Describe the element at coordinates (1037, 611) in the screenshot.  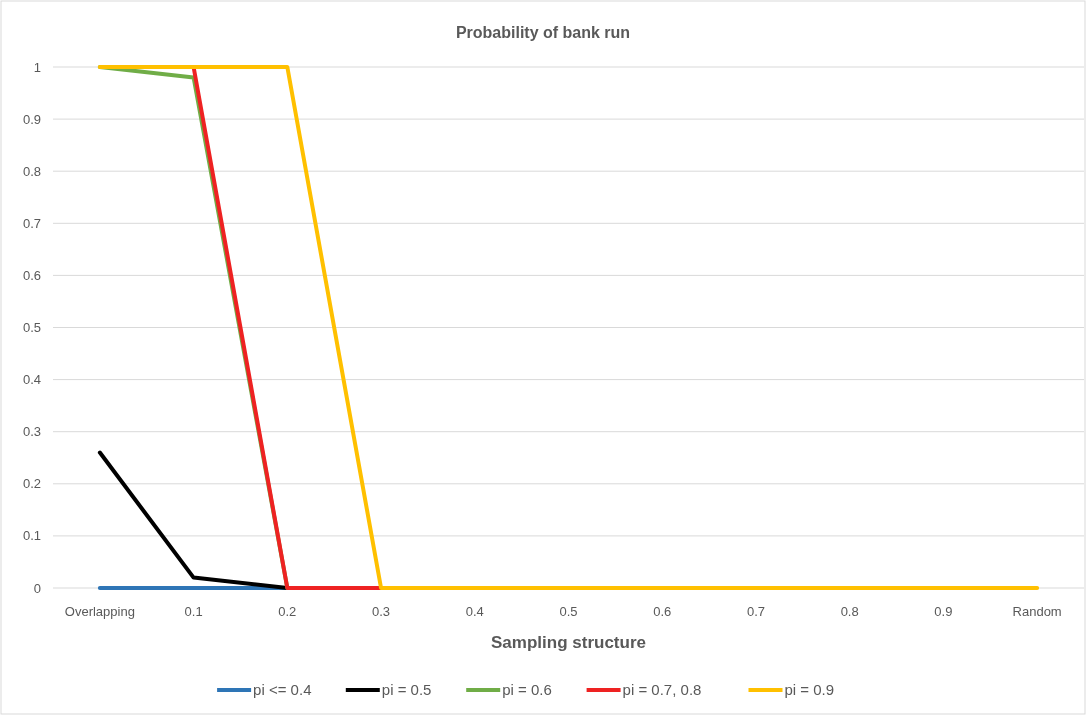
I see `x-tick-label: Random` at that location.